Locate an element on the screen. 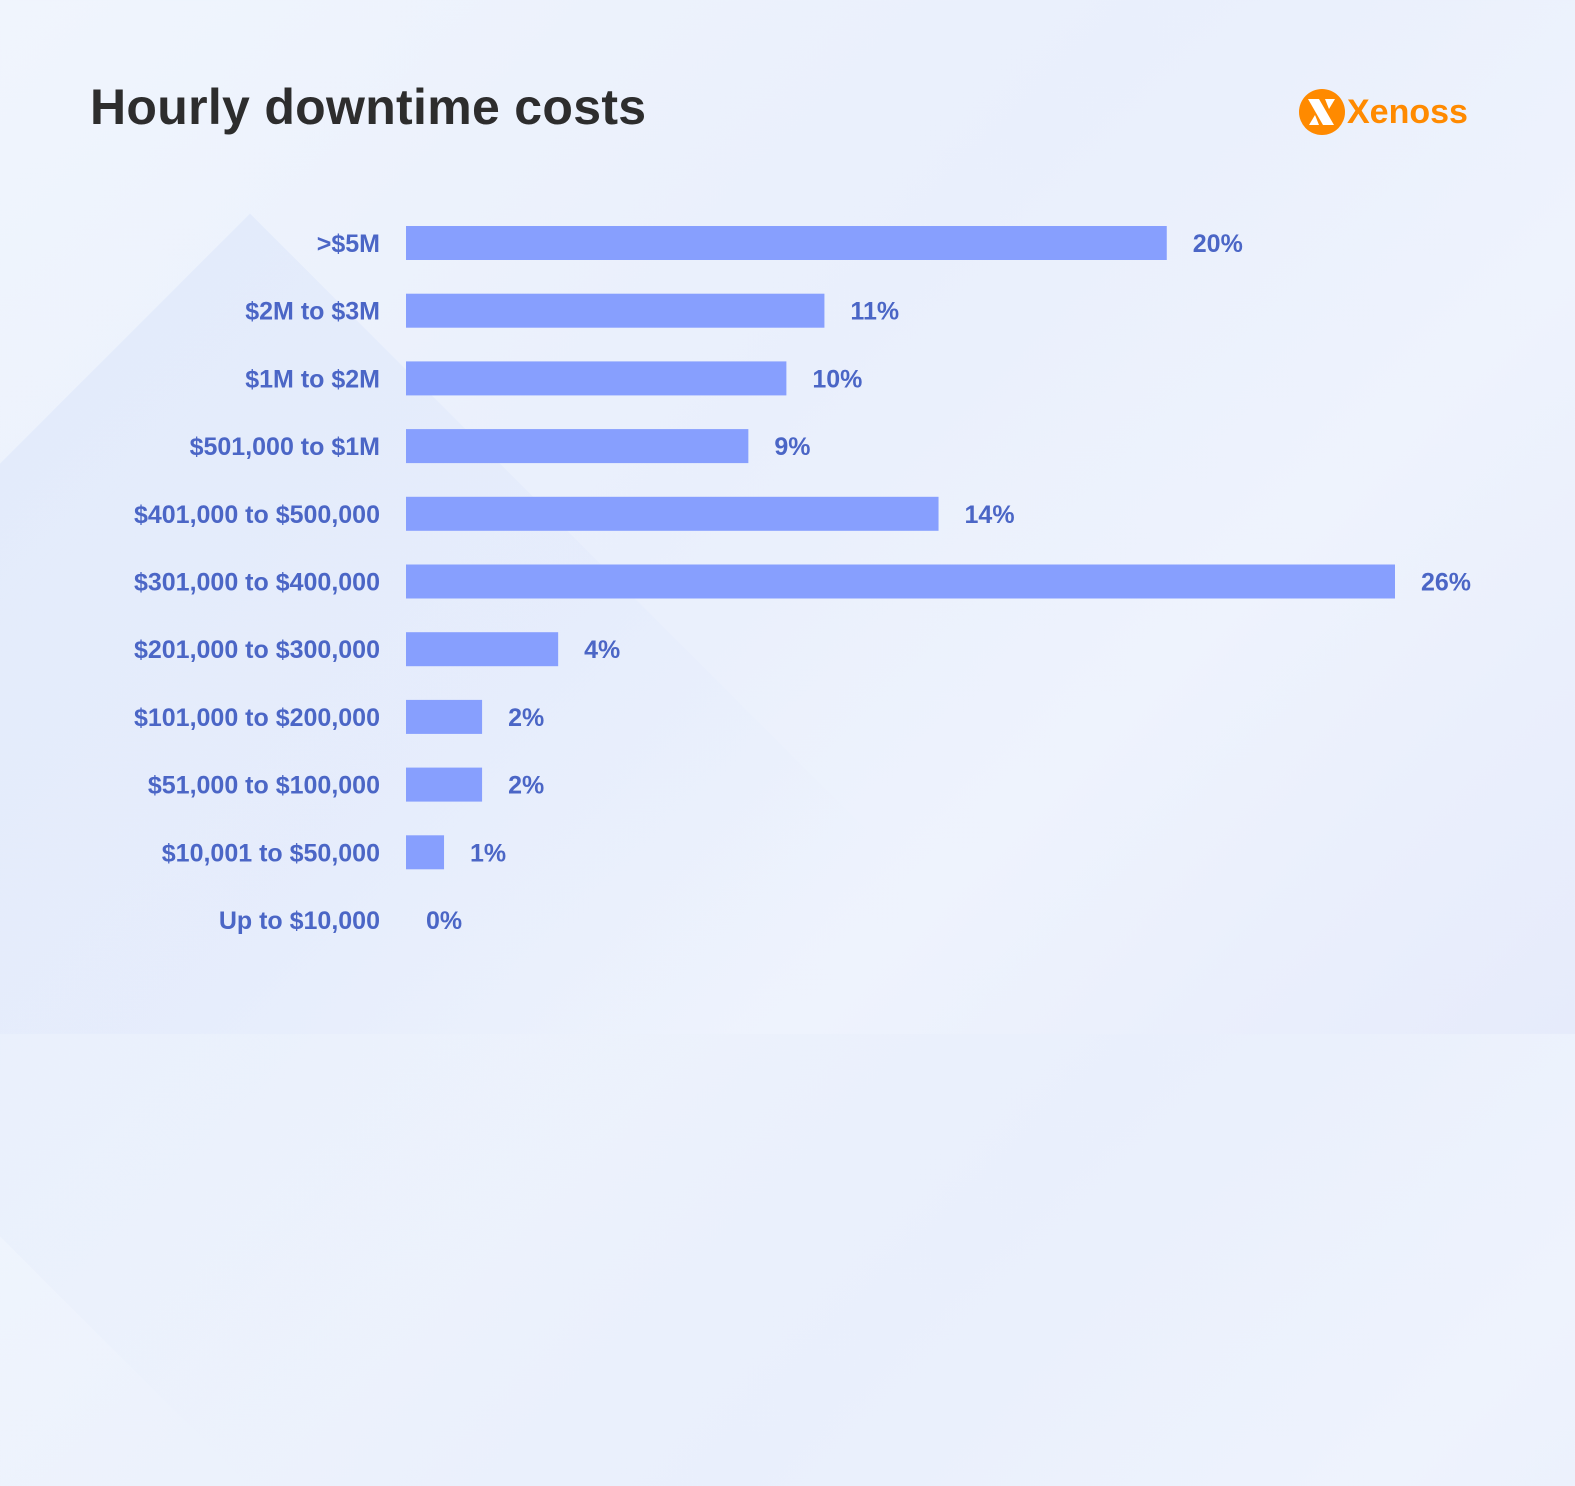 This screenshot has width=1575, height=1486. category-label: $501,000 to $1M is located at coordinates (285, 447).